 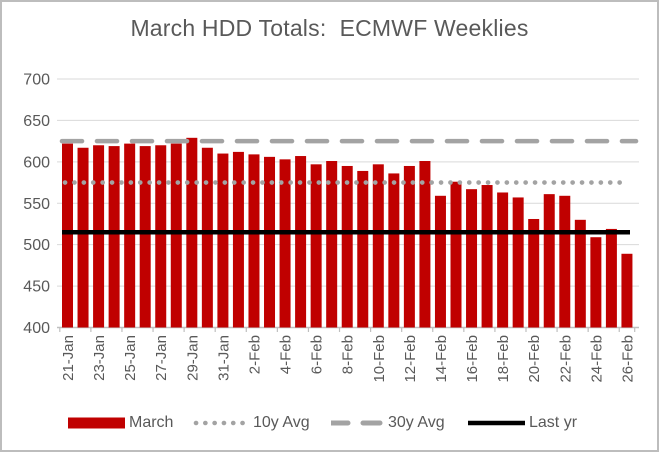 What do you see at coordinates (317, 354) in the screenshot?
I see `x-axis-label-6-Feb: 6-Feb` at bounding box center [317, 354].